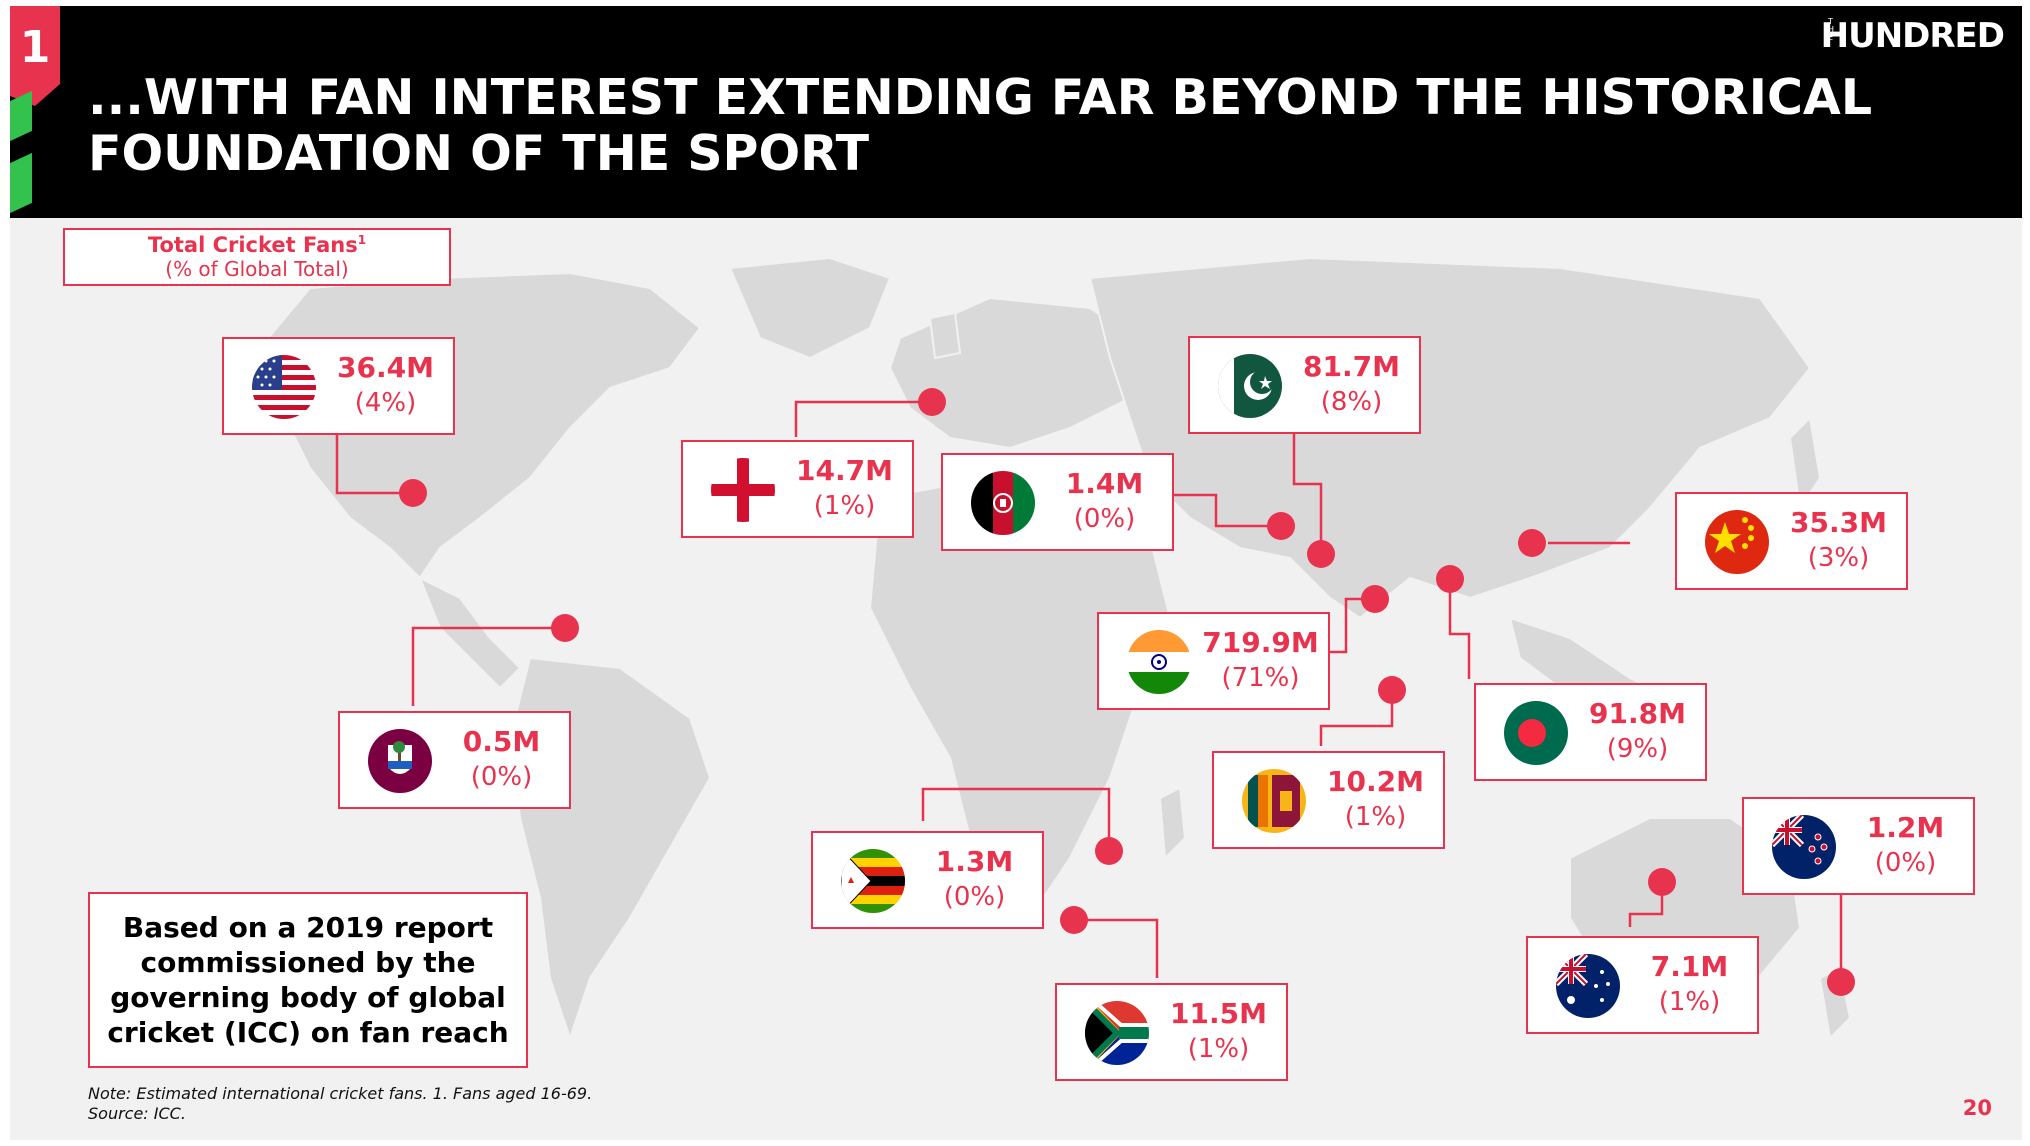 The height and width of the screenshot is (1146, 2030). What do you see at coordinates (1791, 541) in the screenshot?
I see `callout-china: 35.3M (3%)` at bounding box center [1791, 541].